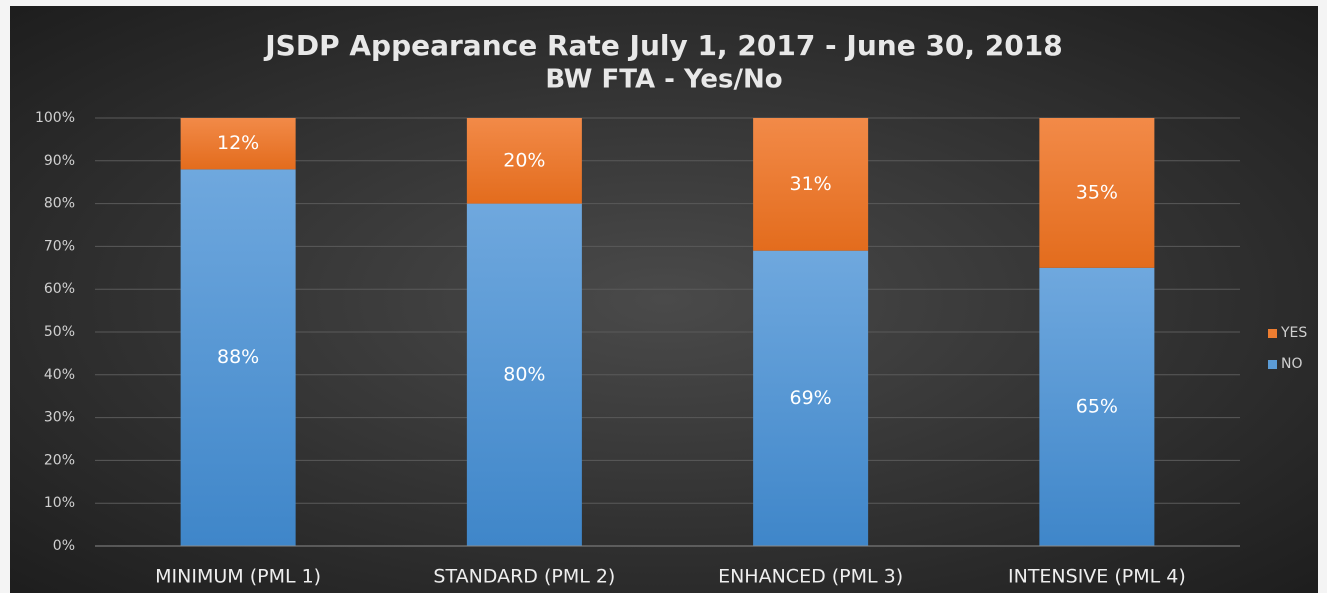 The image size is (1327, 593). I want to click on data-label: 31%, so click(811, 184).